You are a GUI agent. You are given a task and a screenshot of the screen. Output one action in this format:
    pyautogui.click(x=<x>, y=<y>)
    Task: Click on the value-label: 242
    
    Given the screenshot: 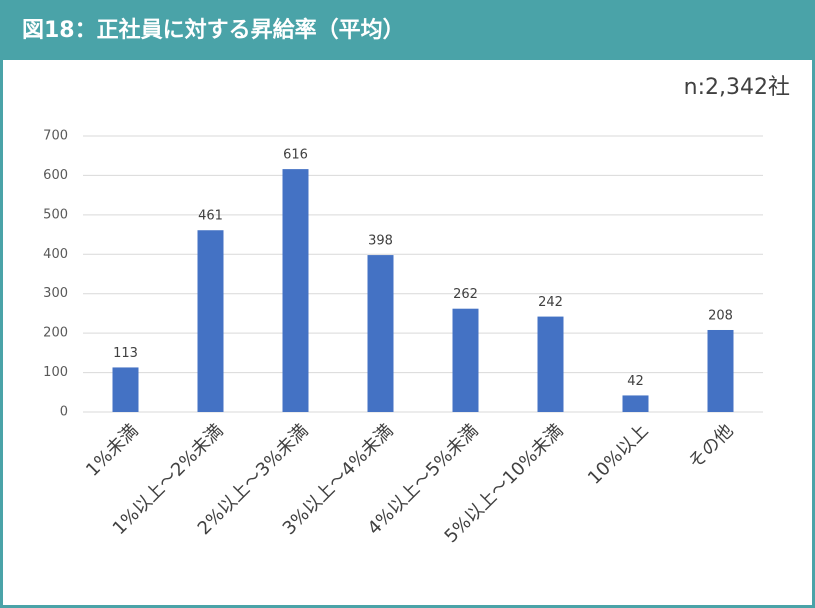 What is the action you would take?
    pyautogui.click(x=550, y=302)
    